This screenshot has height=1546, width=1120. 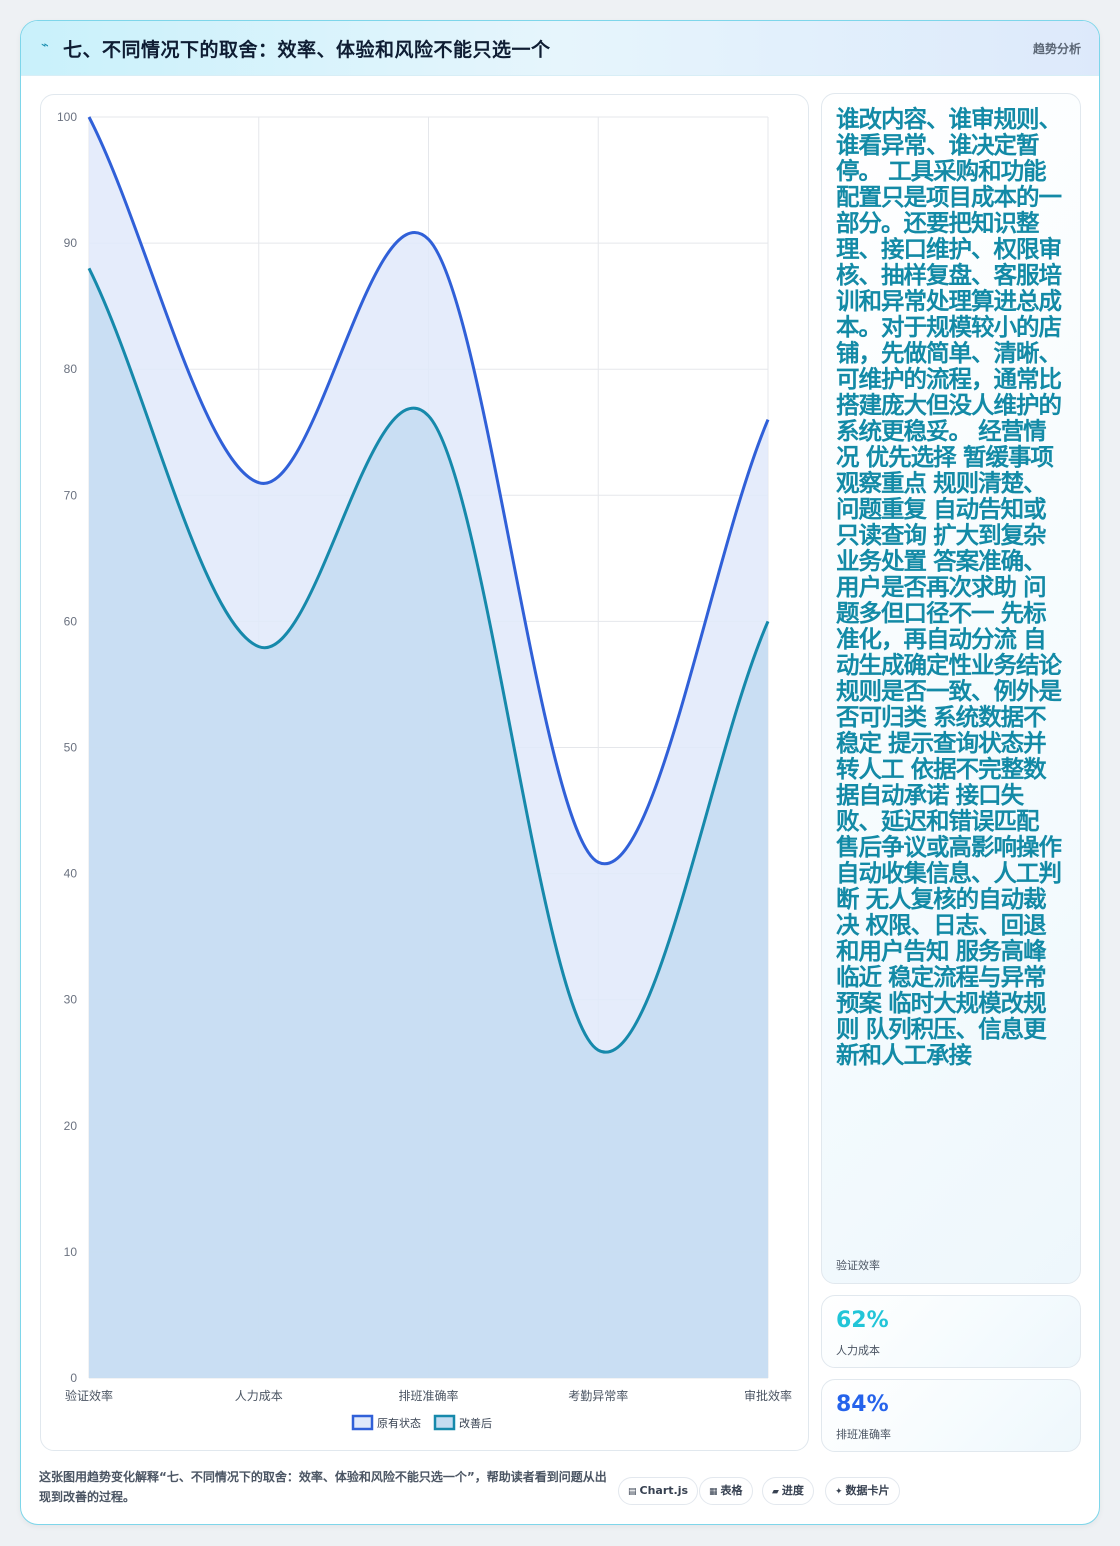 I want to click on y-tick-label: 60, so click(x=71, y=621).